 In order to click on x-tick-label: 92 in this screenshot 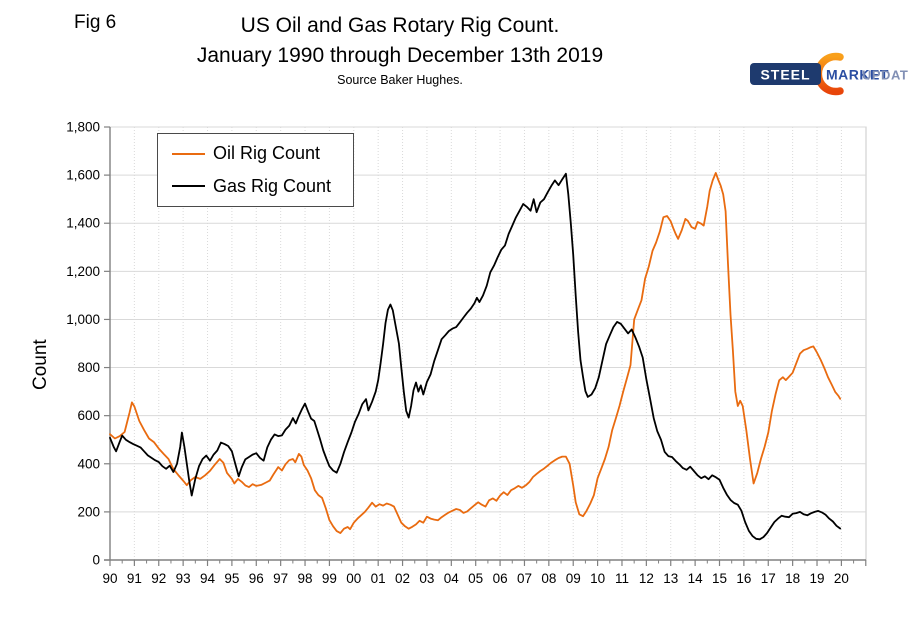, I will do `click(158, 578)`.